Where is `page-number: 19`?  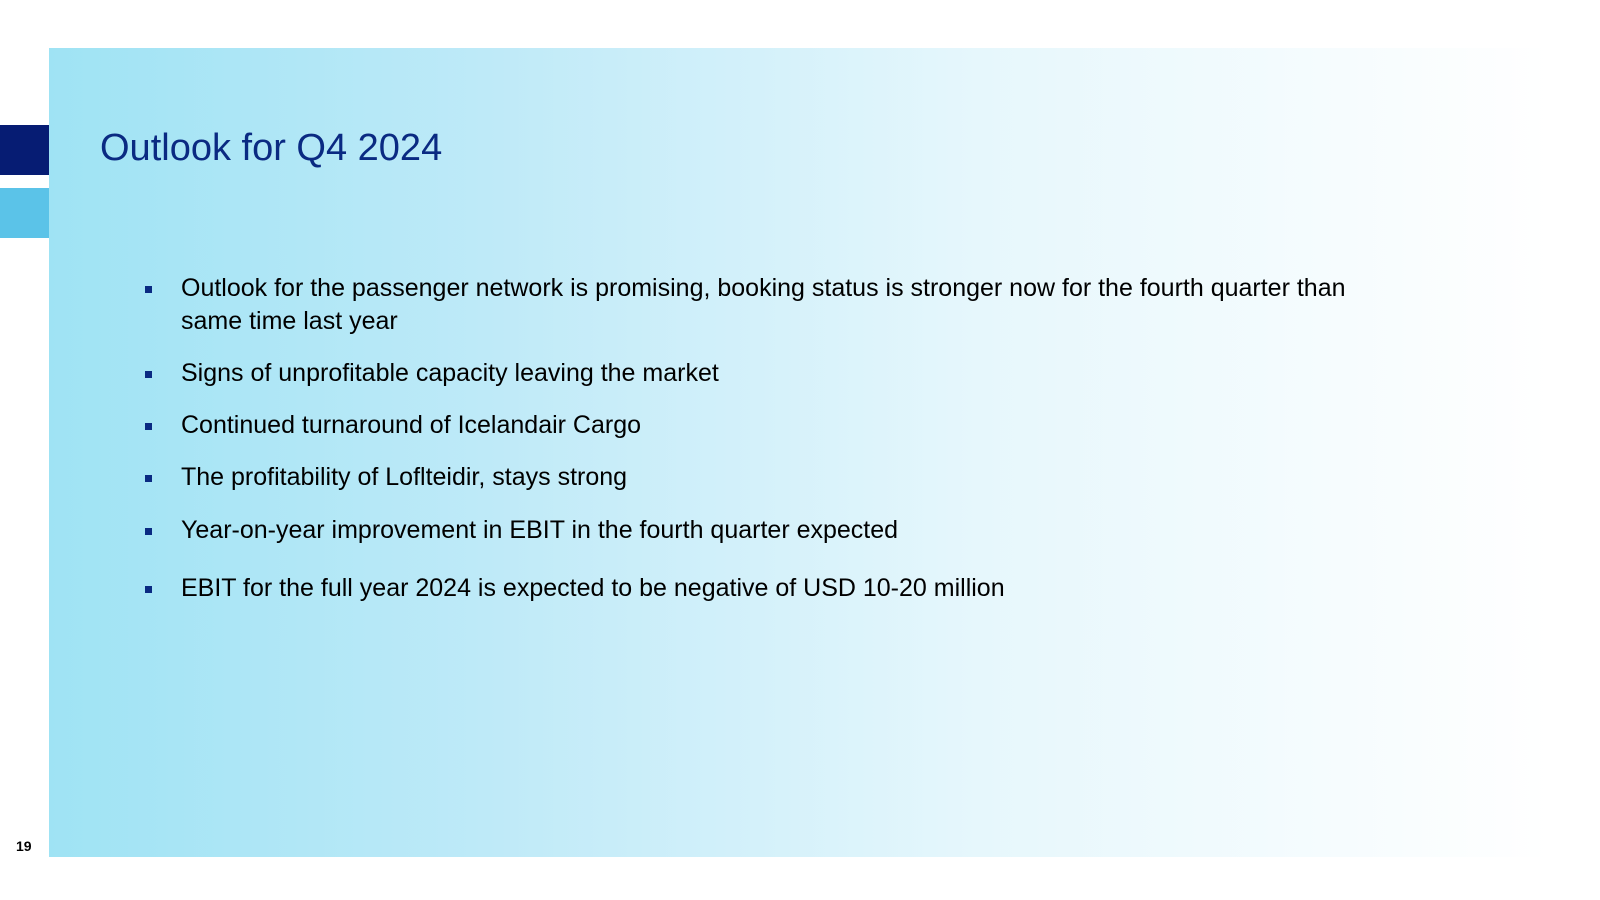 page-number: 19 is located at coordinates (24, 846).